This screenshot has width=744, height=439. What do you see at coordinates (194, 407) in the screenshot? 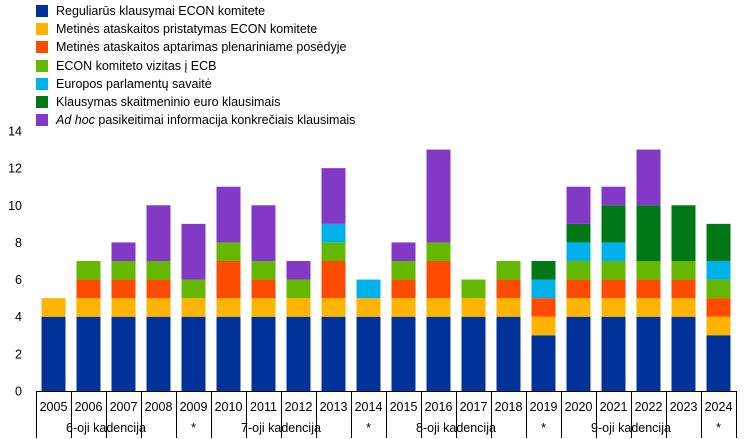
I see `x-tick-label: 2009` at bounding box center [194, 407].